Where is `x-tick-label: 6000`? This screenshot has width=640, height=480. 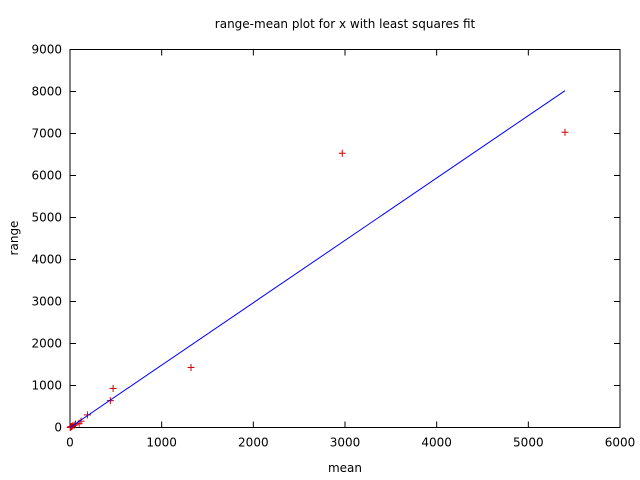
x-tick-label: 6000 is located at coordinates (620, 443).